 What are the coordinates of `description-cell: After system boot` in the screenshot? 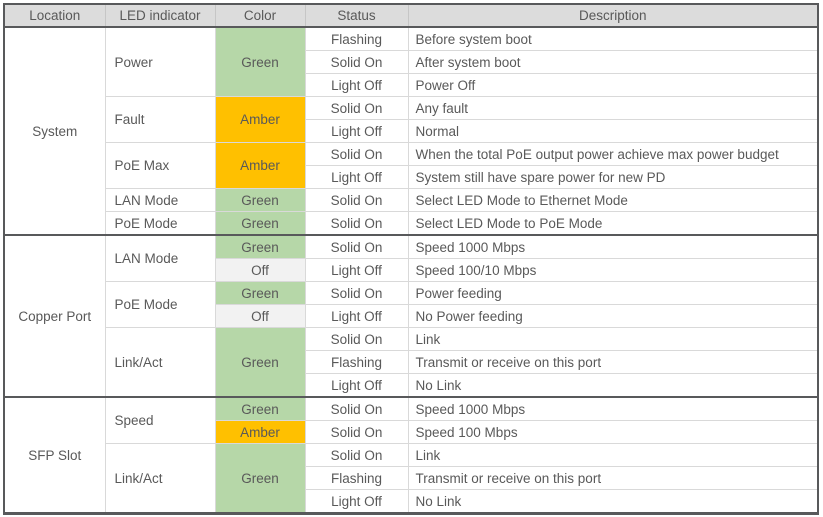 It's located at (613, 62).